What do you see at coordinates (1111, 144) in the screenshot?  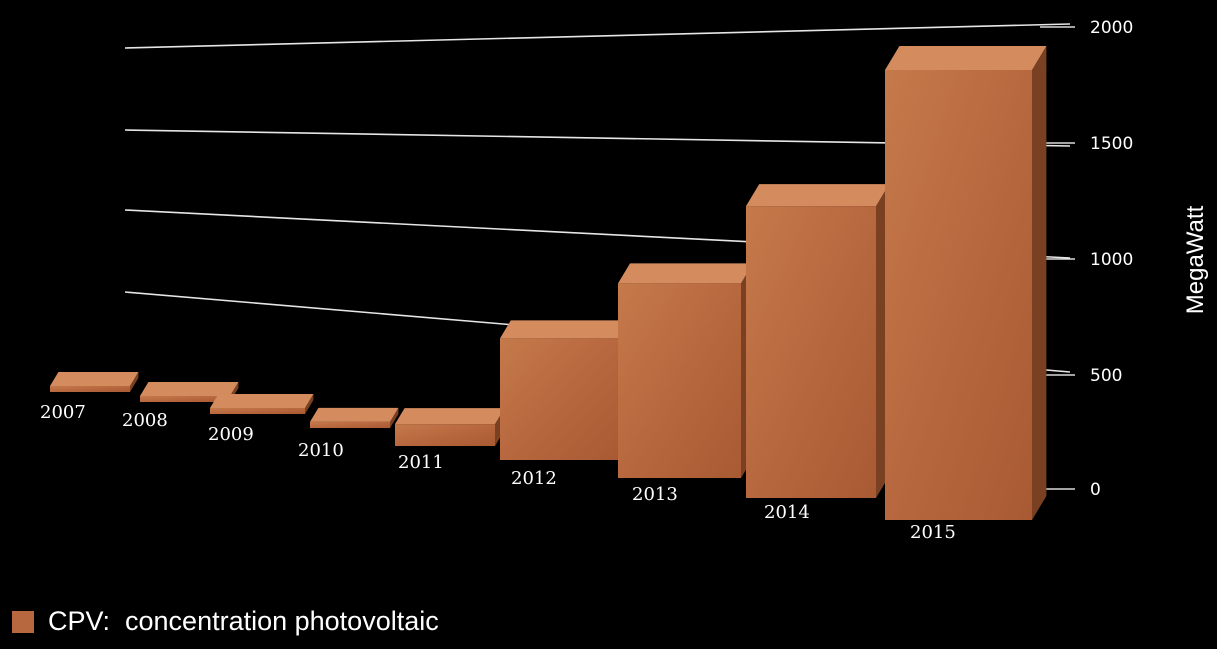 I see `y-tick-label: 1500` at bounding box center [1111, 144].